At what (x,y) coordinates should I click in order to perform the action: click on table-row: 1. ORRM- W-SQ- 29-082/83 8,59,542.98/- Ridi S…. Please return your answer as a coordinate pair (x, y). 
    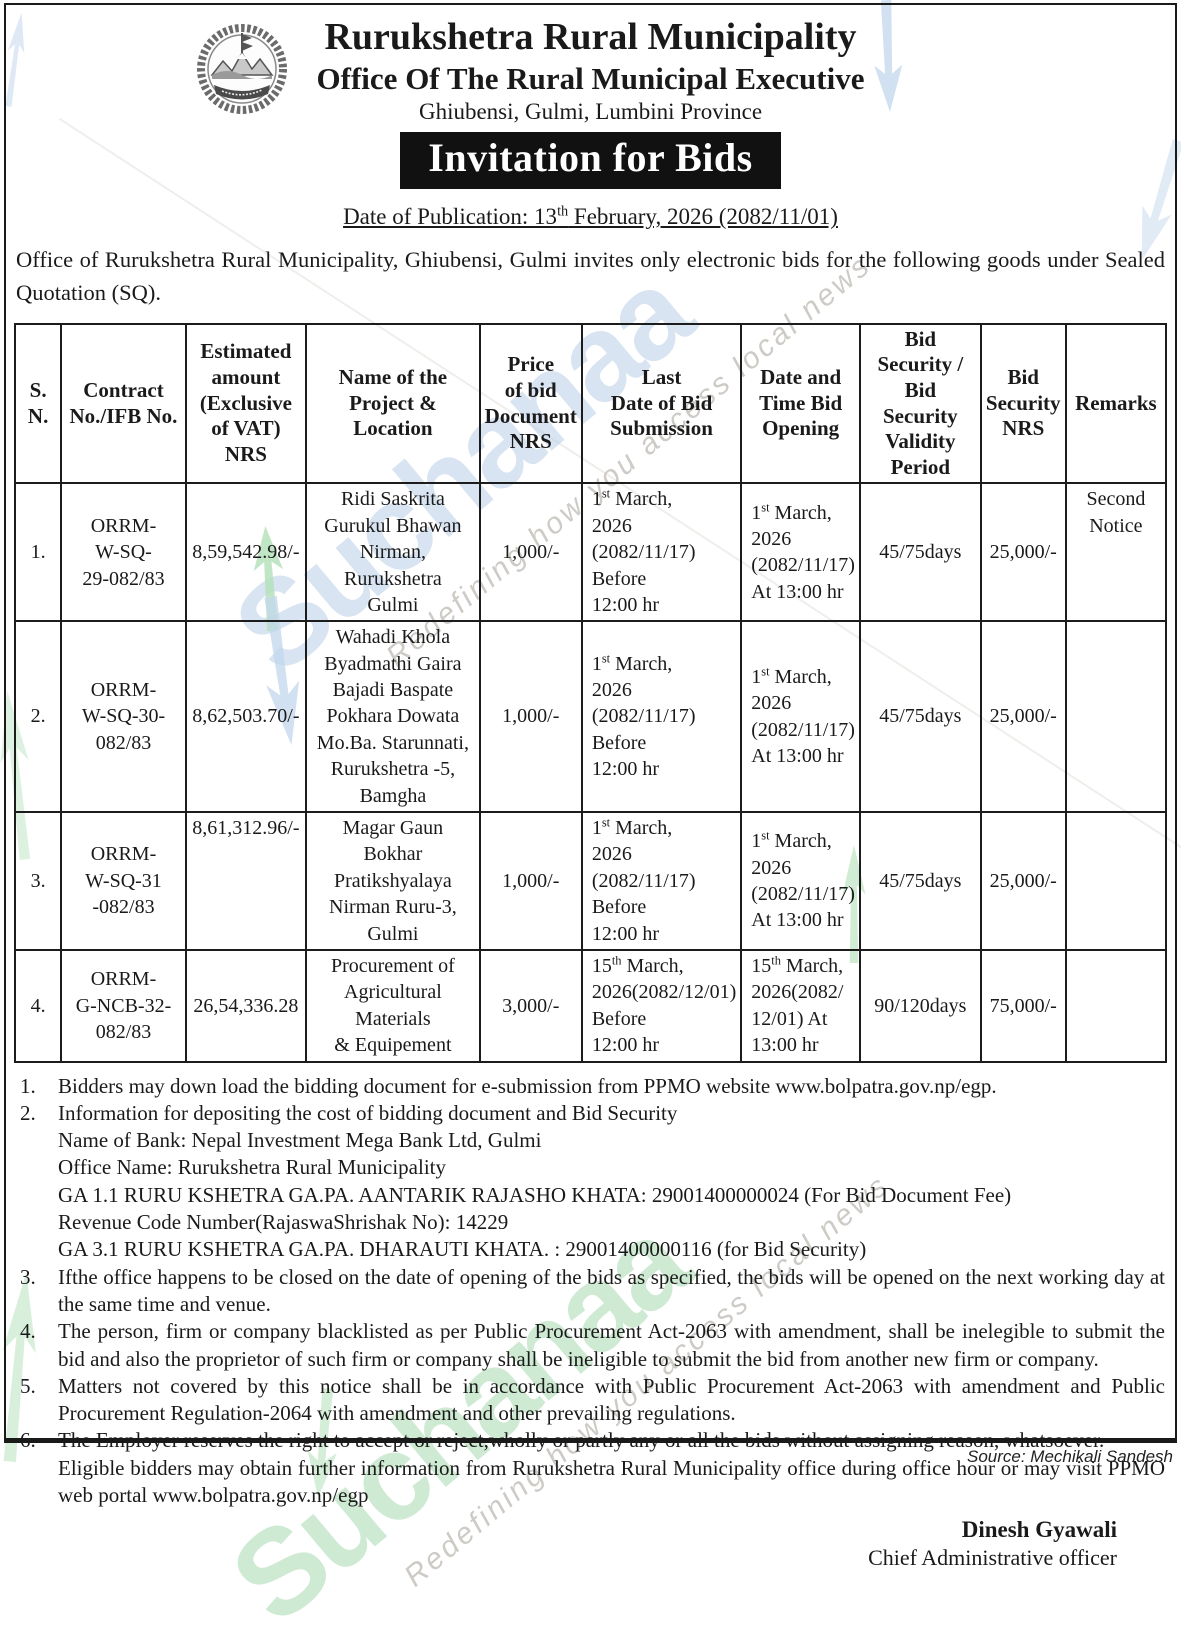
    Looking at the image, I should click on (590, 552).